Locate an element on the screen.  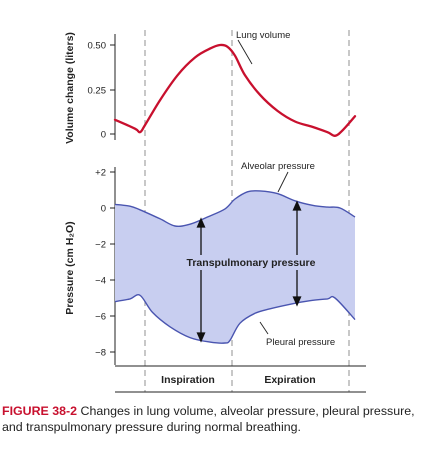
transpulmonary-label-bg is located at coordinates (251, 262).